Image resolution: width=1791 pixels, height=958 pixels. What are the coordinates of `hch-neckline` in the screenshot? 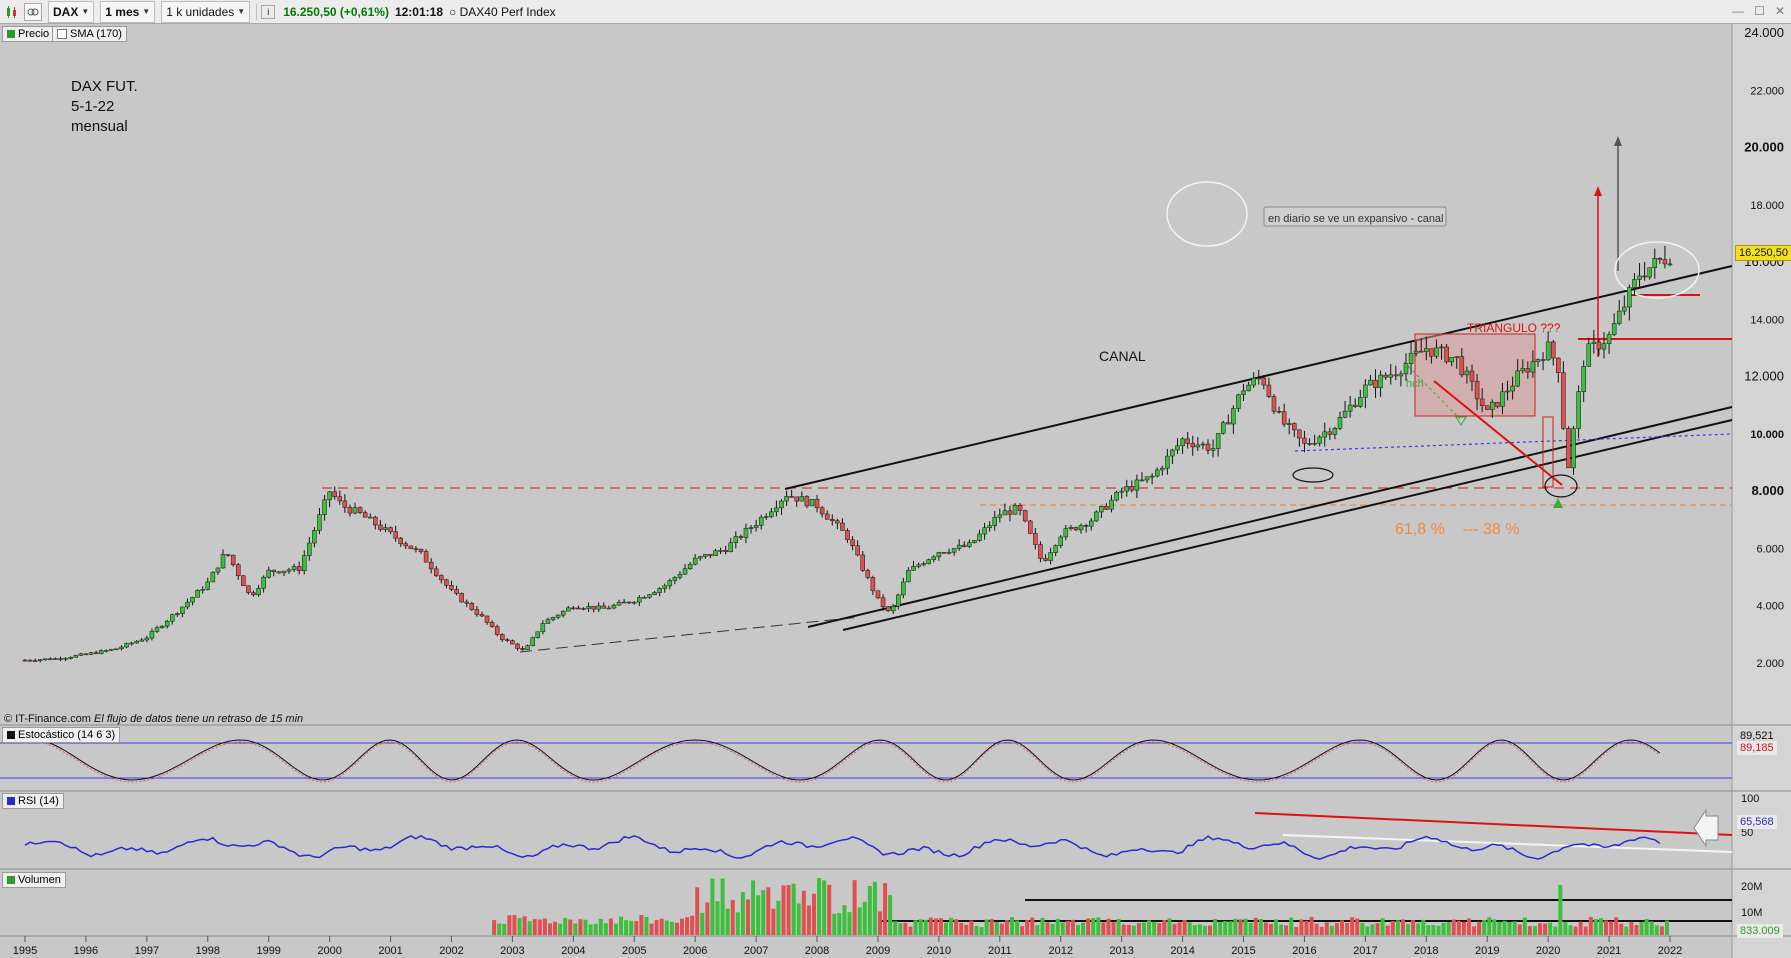 It's located at (1432, 390).